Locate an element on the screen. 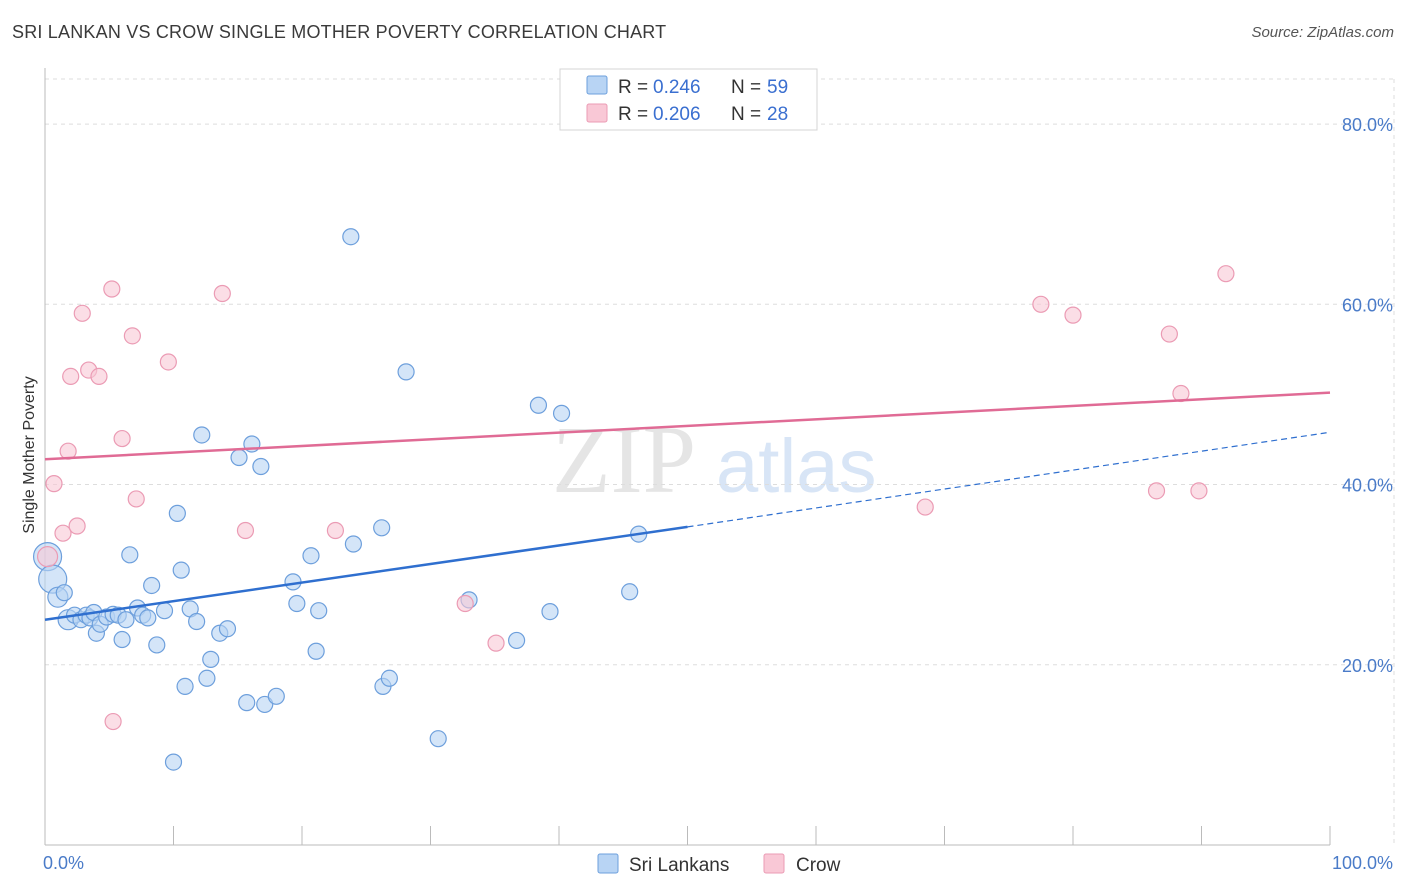  y-axis-label: Single Mother Poverty is located at coordinates (29, 454).